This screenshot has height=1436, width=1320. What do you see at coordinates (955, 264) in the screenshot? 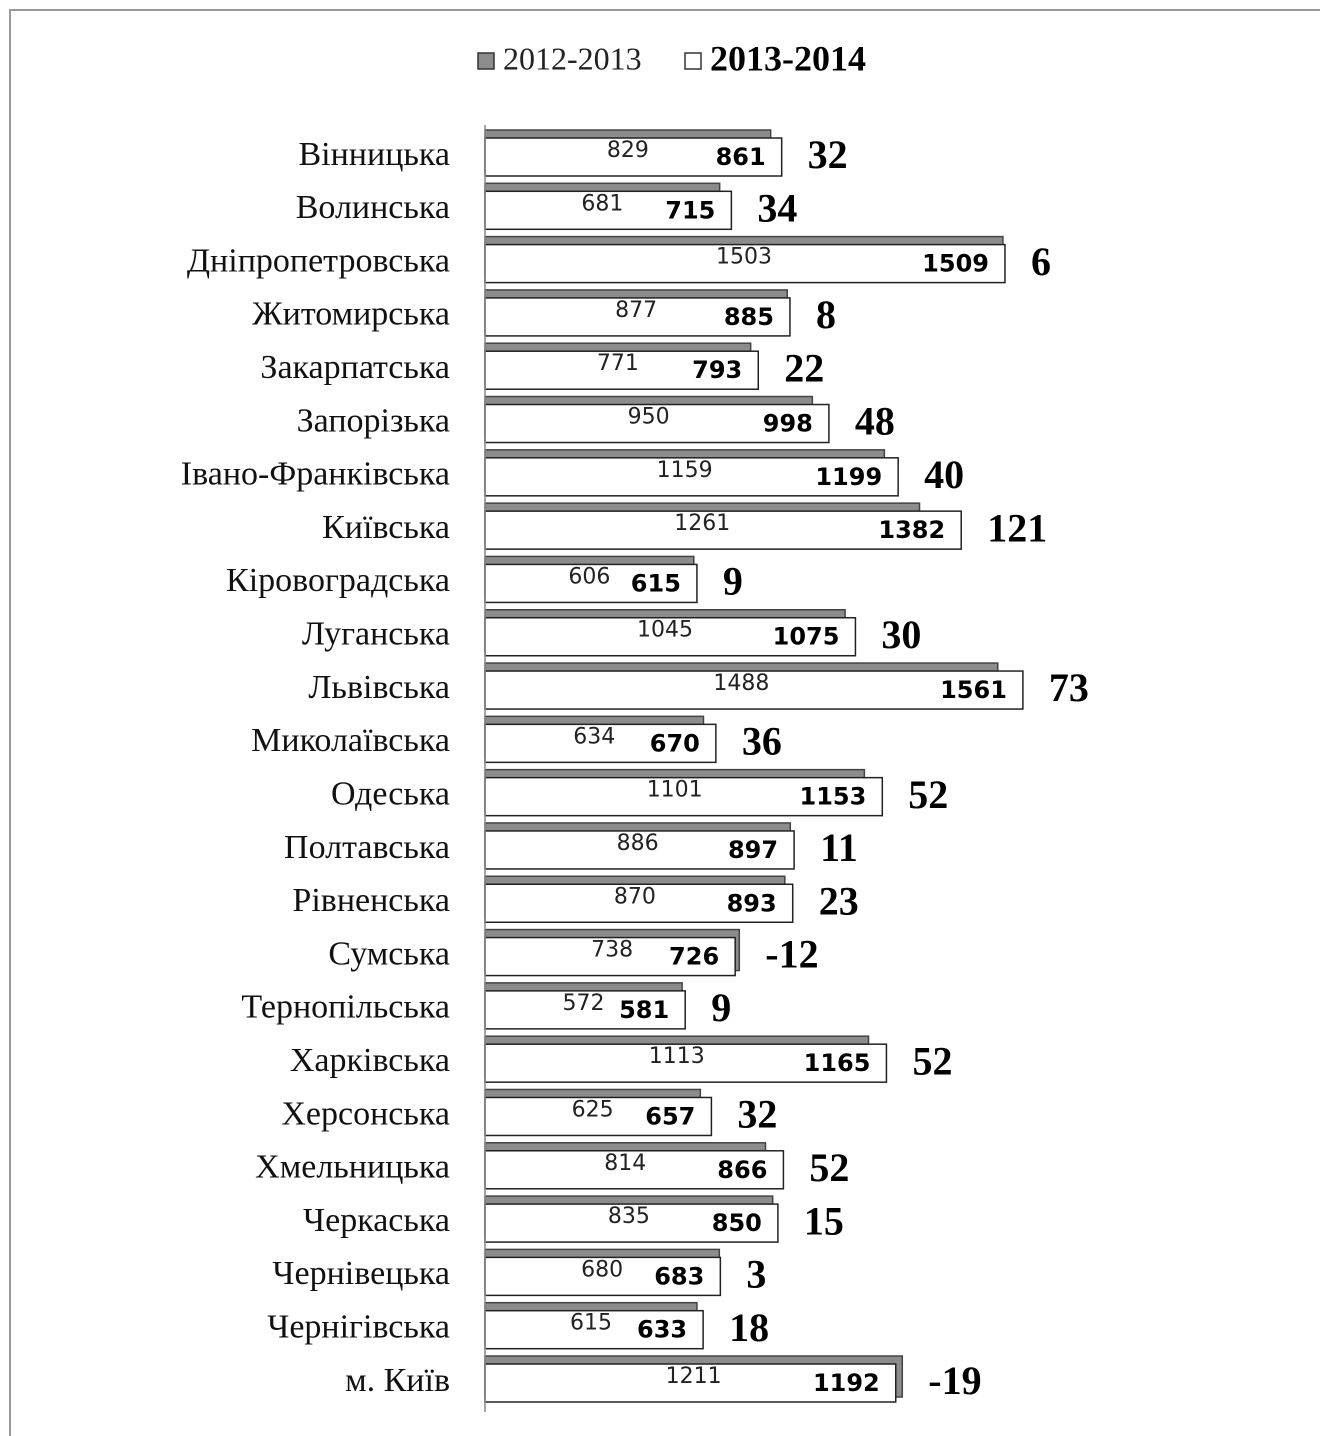
I see `value-label: 1509` at bounding box center [955, 264].